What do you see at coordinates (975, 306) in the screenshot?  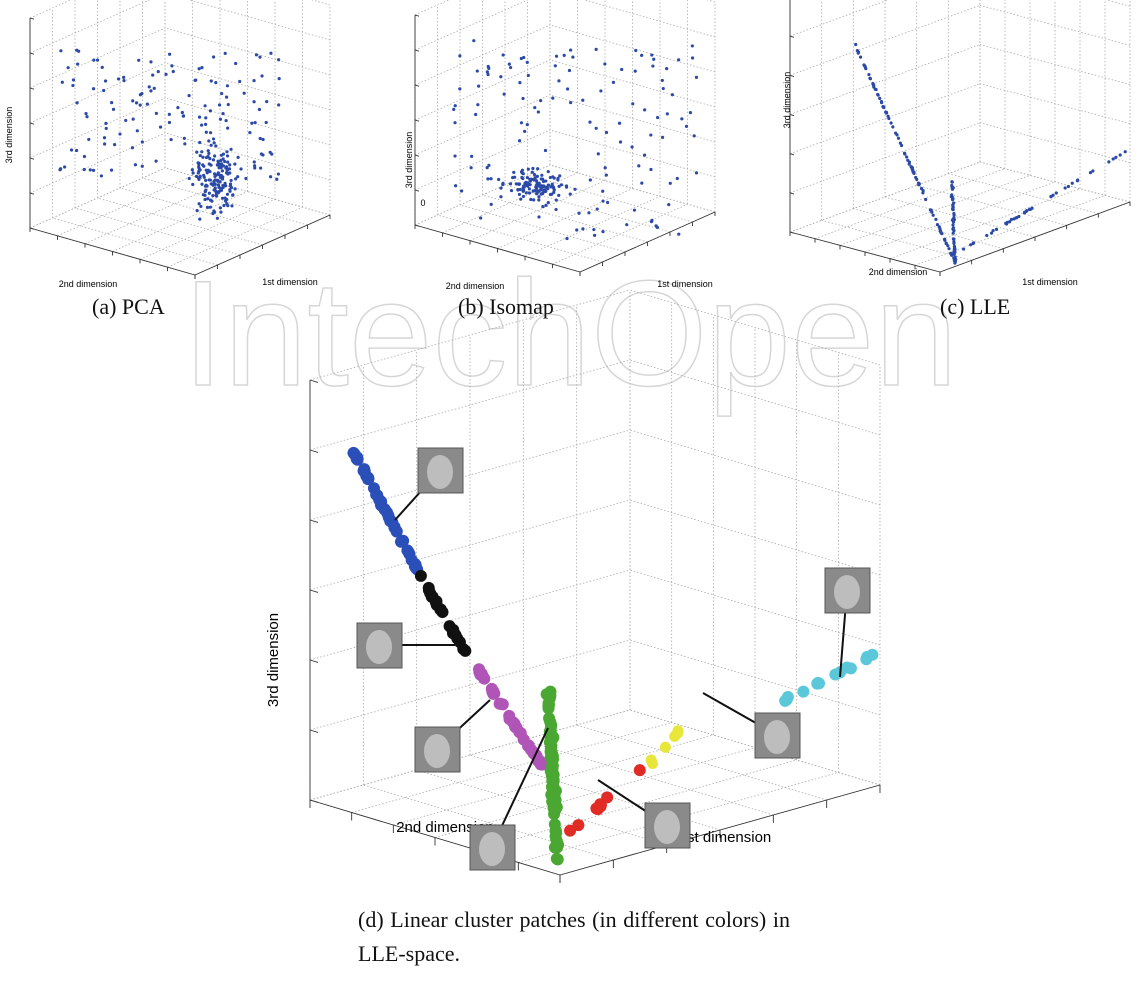 I see `caption: (c) LLE` at bounding box center [975, 306].